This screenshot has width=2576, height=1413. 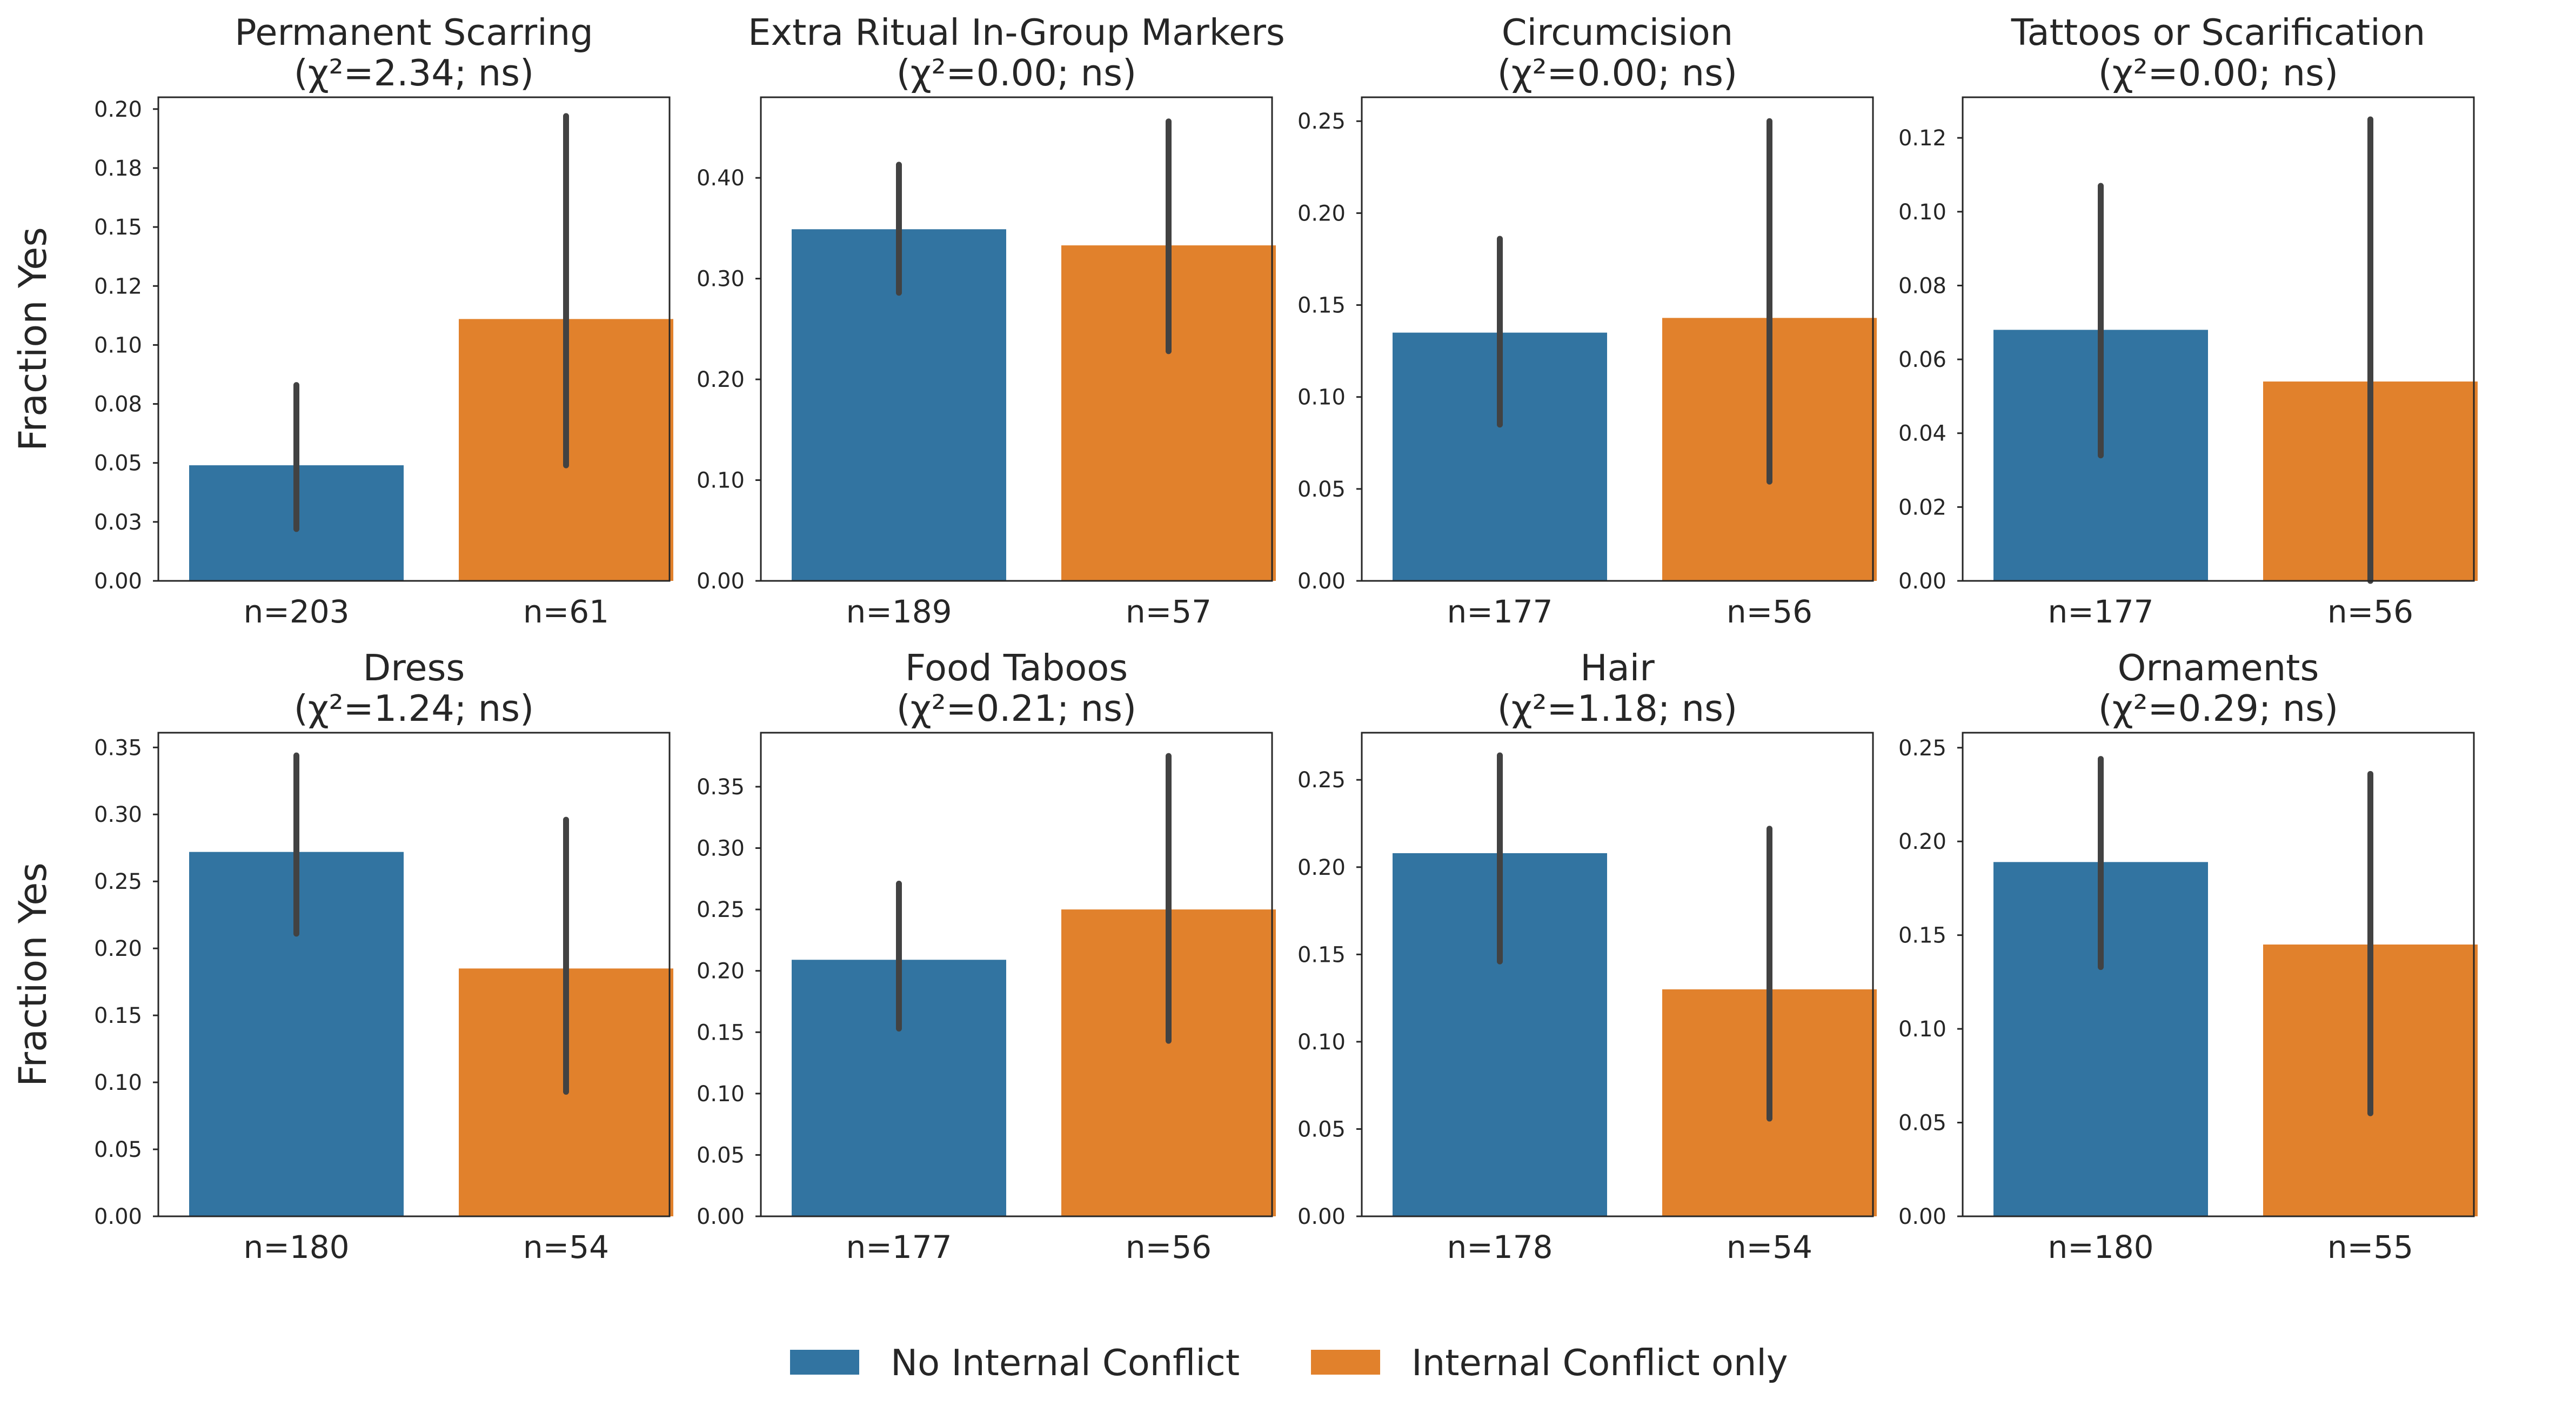 What do you see at coordinates (414, 32) in the screenshot?
I see `panel-title: Permanent Scarring` at bounding box center [414, 32].